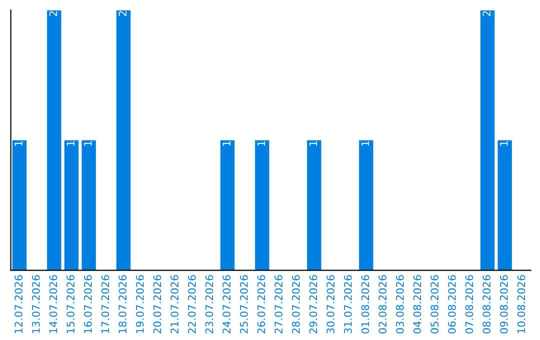  What do you see at coordinates (382, 304) in the screenshot?
I see `x-tick-label: 02.08.2026` at bounding box center [382, 304].